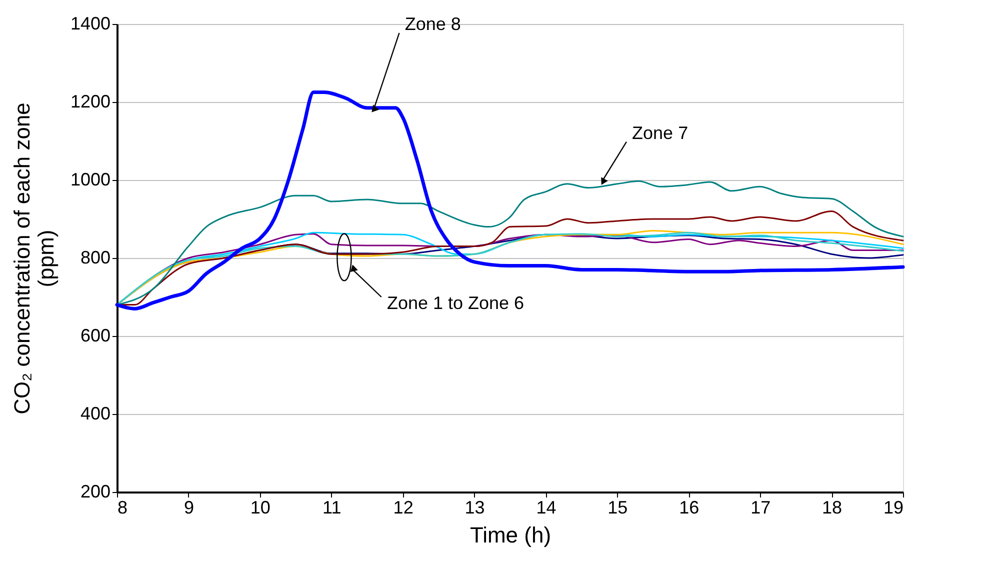 This screenshot has height=587, width=982. Describe the element at coordinates (660, 132) in the screenshot. I see `annotation: Zone 7` at that location.